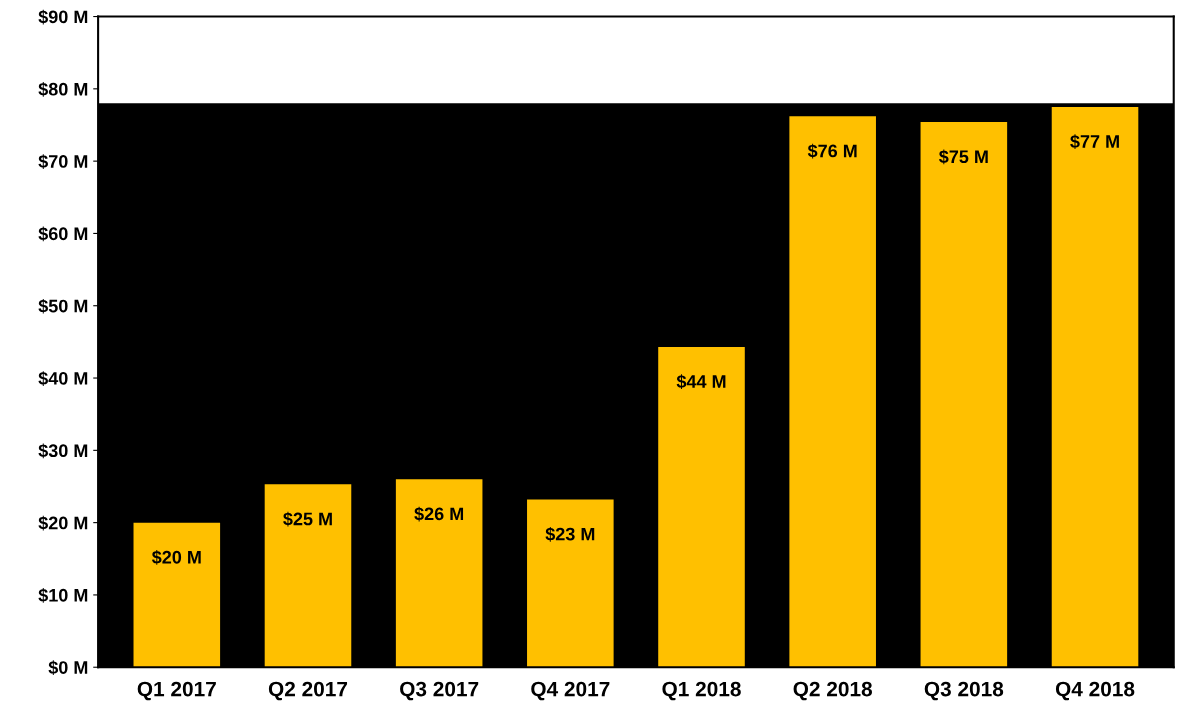  What do you see at coordinates (439, 514) in the screenshot?
I see `data-label: $26 M` at bounding box center [439, 514].